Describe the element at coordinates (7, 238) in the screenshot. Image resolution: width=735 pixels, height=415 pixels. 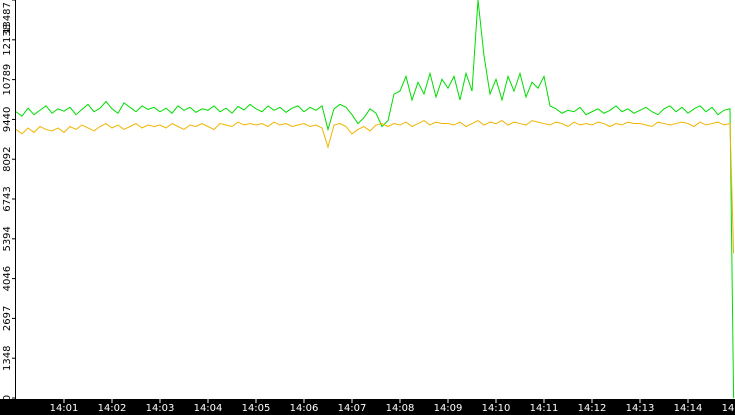
I see `y-tick-label: 5394` at that location.